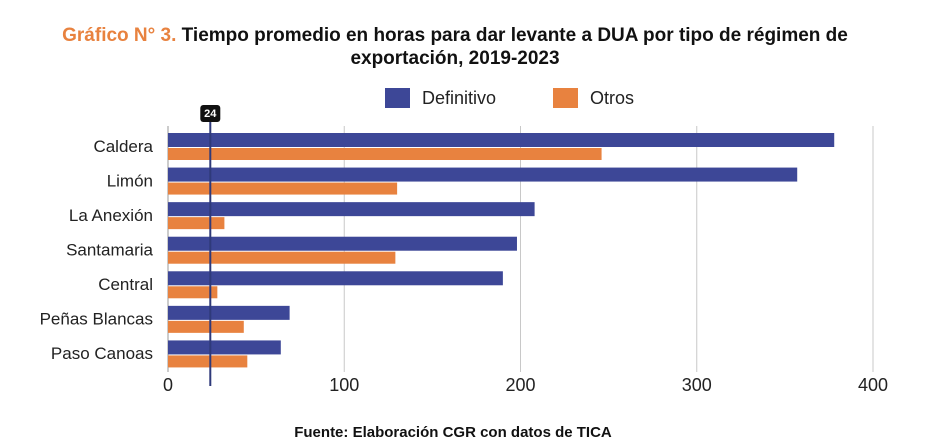  What do you see at coordinates (96, 319) in the screenshot?
I see `y-tick-label: Peñas Blancas` at bounding box center [96, 319].